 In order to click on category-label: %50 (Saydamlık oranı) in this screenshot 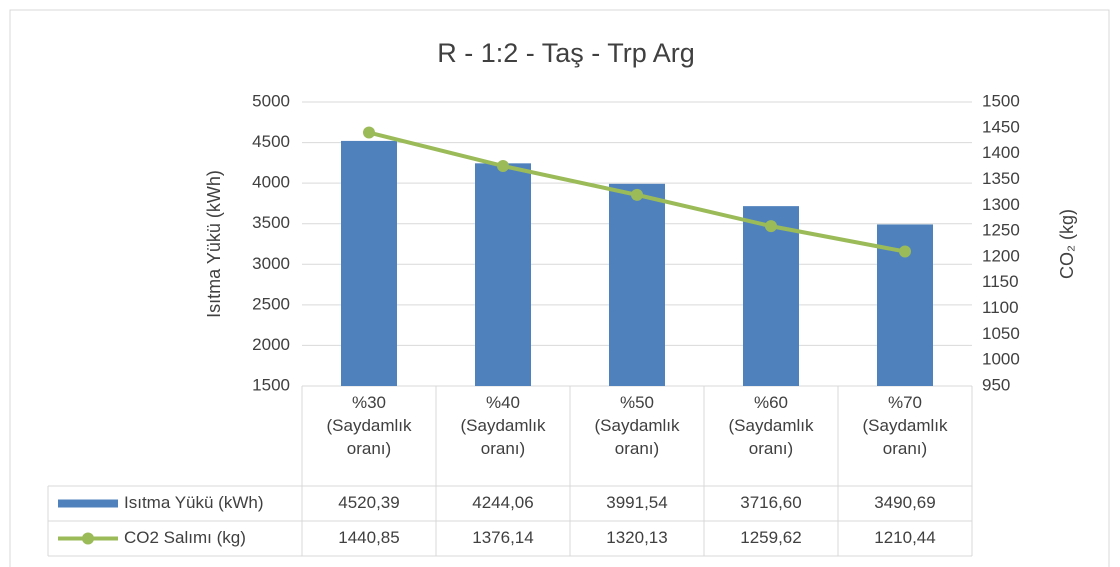, I will do `click(637, 425)`.